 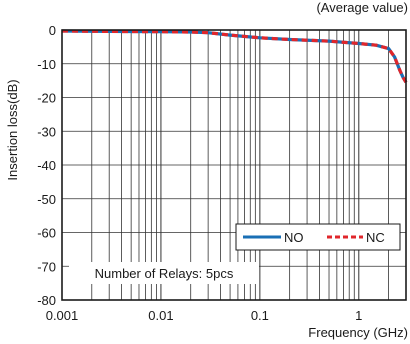 What do you see at coordinates (260, 315) in the screenshot?
I see `x-tick-label: 0.1` at bounding box center [260, 315].